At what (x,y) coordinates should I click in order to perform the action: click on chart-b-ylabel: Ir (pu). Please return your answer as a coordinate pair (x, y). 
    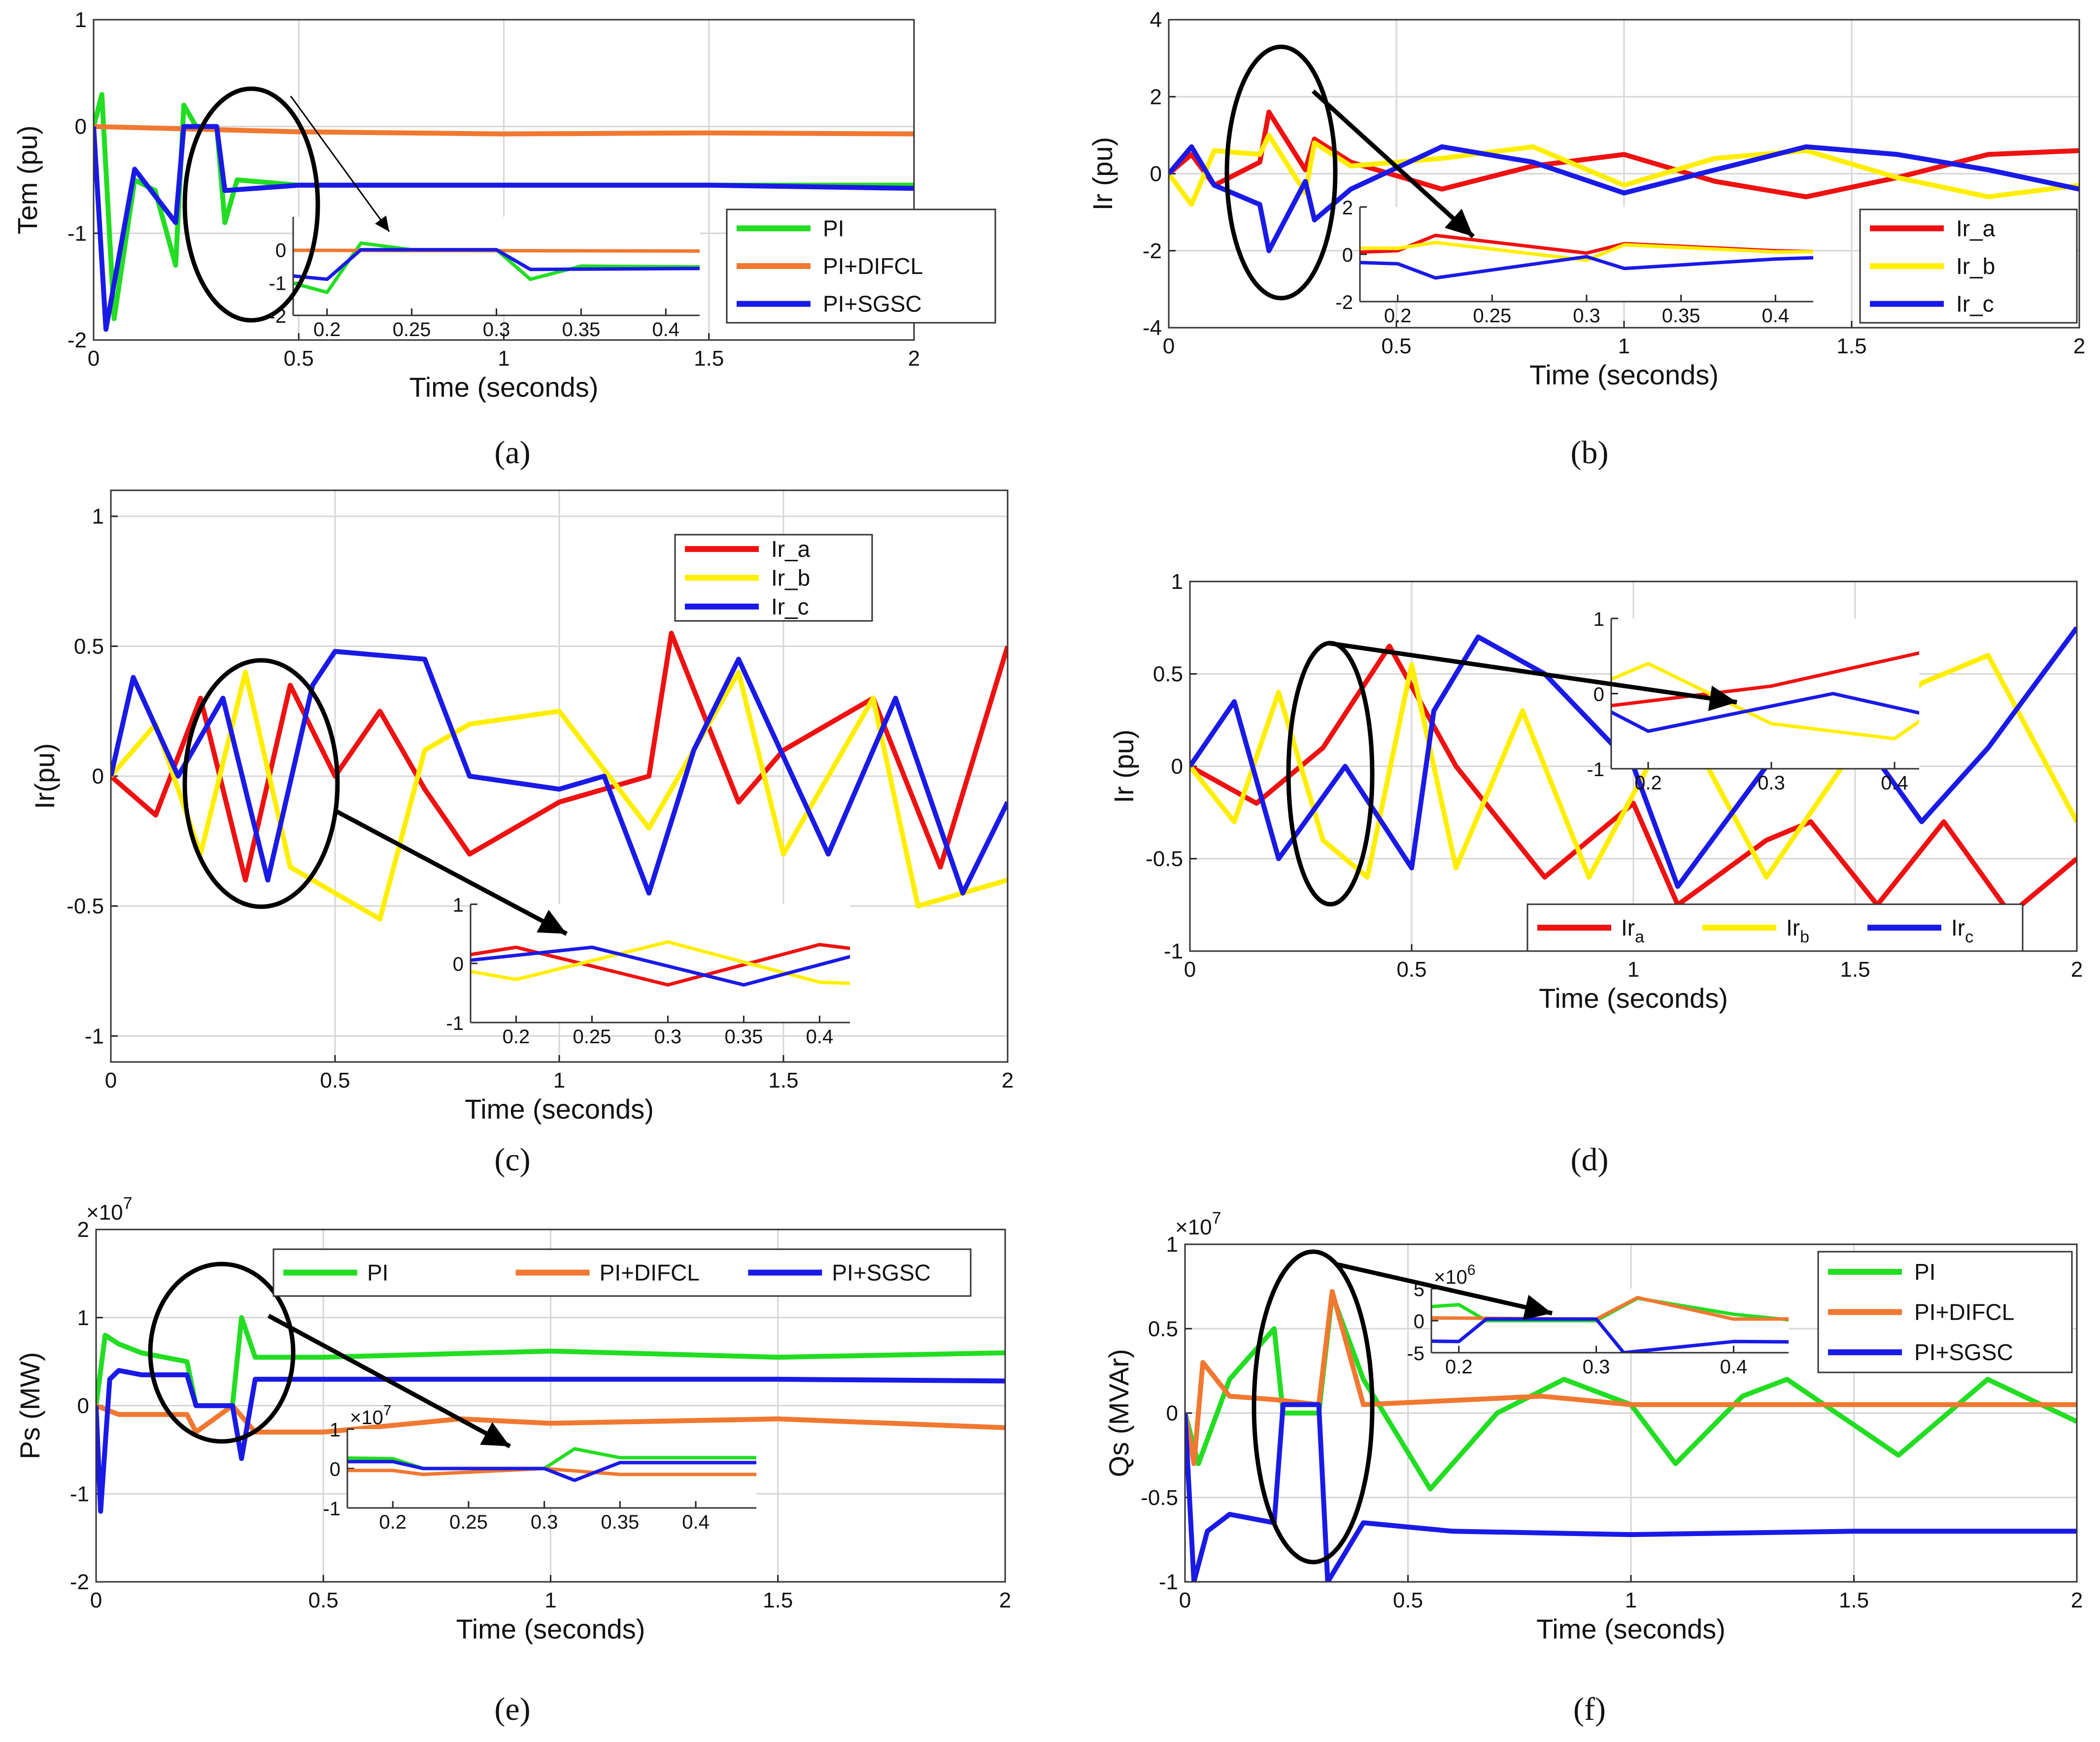
    Looking at the image, I should click on (1102, 173).